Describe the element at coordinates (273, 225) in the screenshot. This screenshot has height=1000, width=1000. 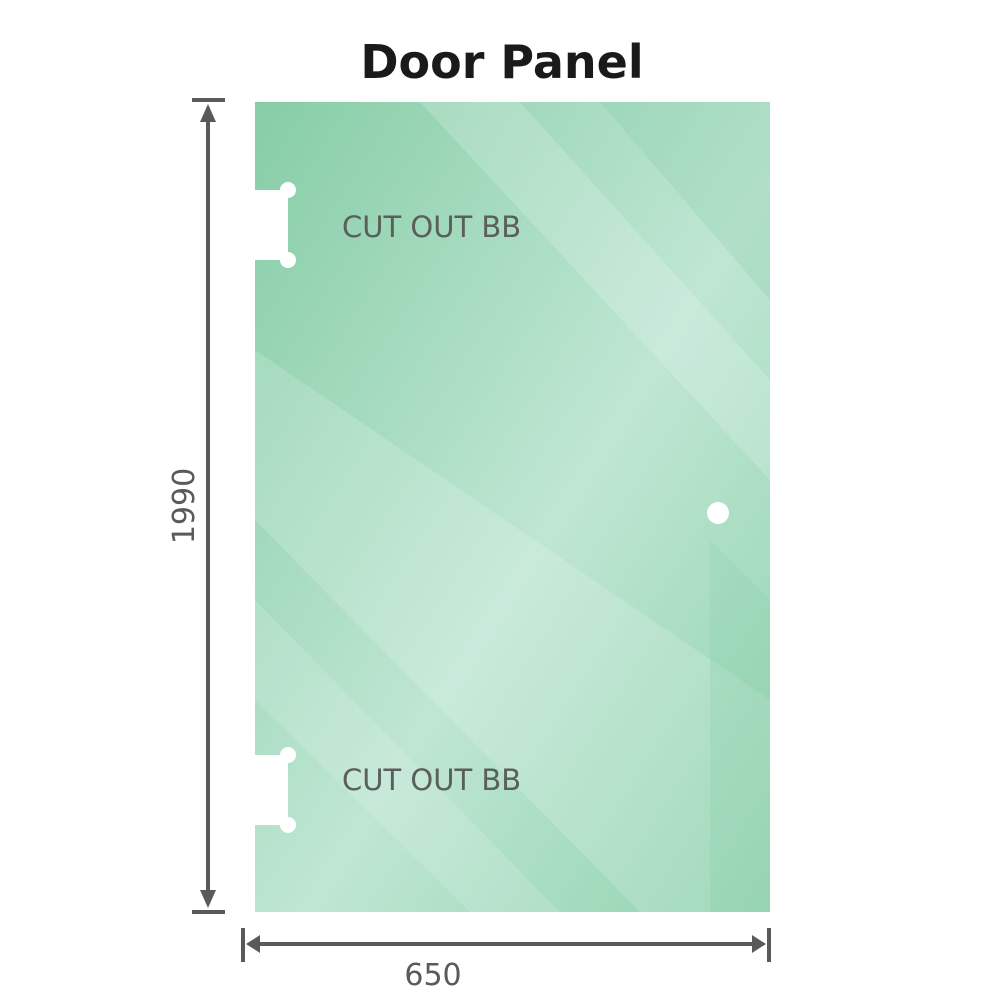
I see `cutout-top` at that location.